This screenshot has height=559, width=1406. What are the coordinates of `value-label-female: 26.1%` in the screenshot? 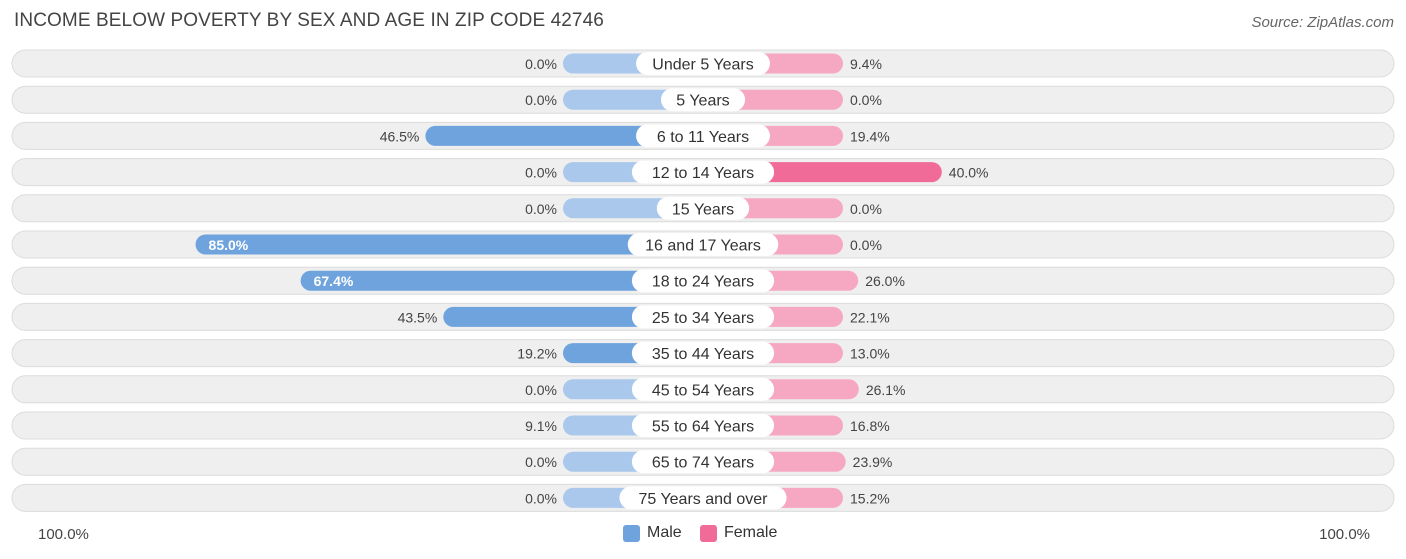 It's located at (886, 390).